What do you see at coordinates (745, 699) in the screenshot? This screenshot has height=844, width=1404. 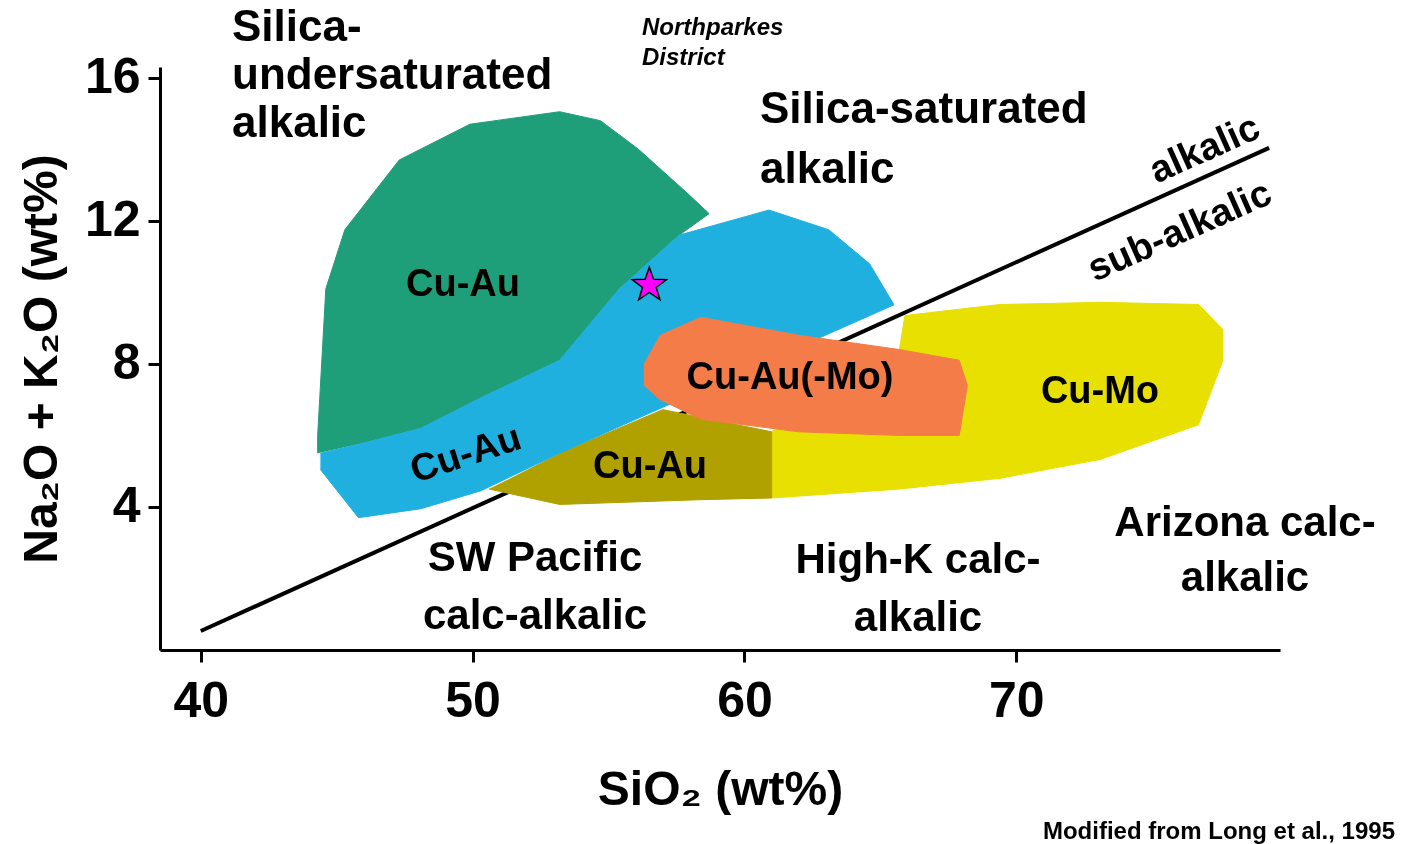 I see `x-tick-label: 60` at bounding box center [745, 699].